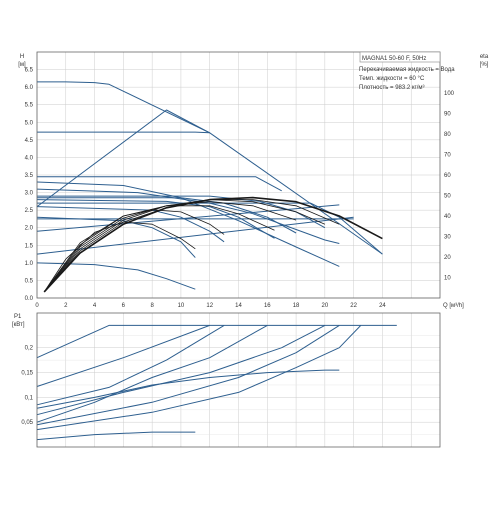 This screenshot has height=505, width=500. Describe the element at coordinates (29, 106) in the screenshot. I see `y-tick-label: 5.5` at that location.